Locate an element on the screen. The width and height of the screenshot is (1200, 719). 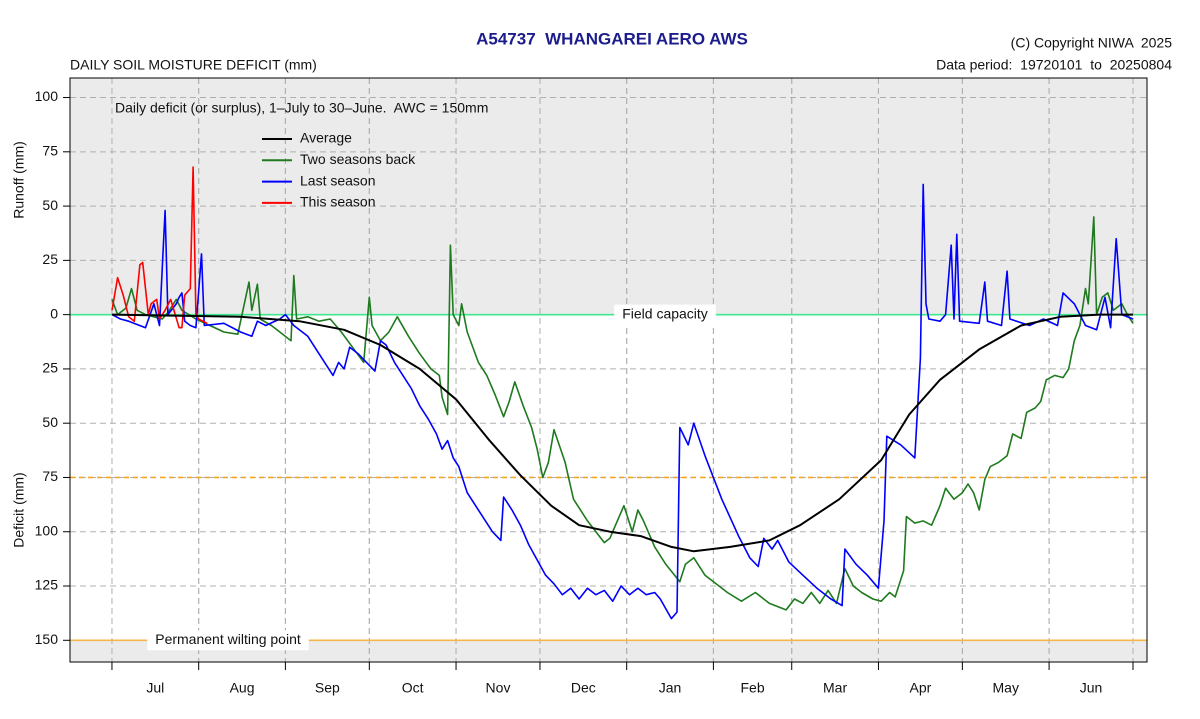
y-axis-label: Runoff (mm) is located at coordinates (19, 180).